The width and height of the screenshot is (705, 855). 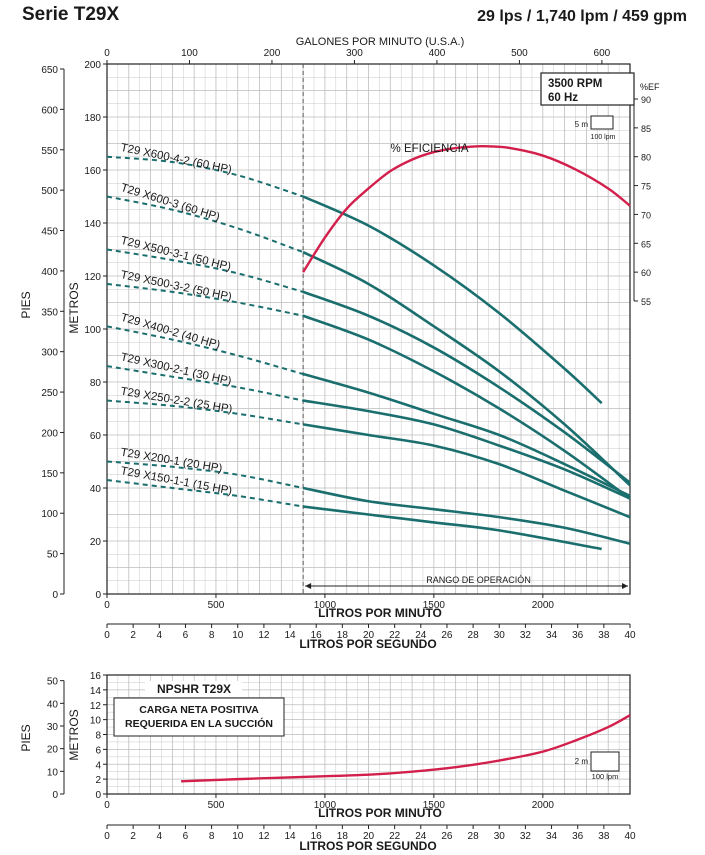 I want to click on x2-axis-label: LITROS POR SEGUNDO, so click(x=367, y=644).